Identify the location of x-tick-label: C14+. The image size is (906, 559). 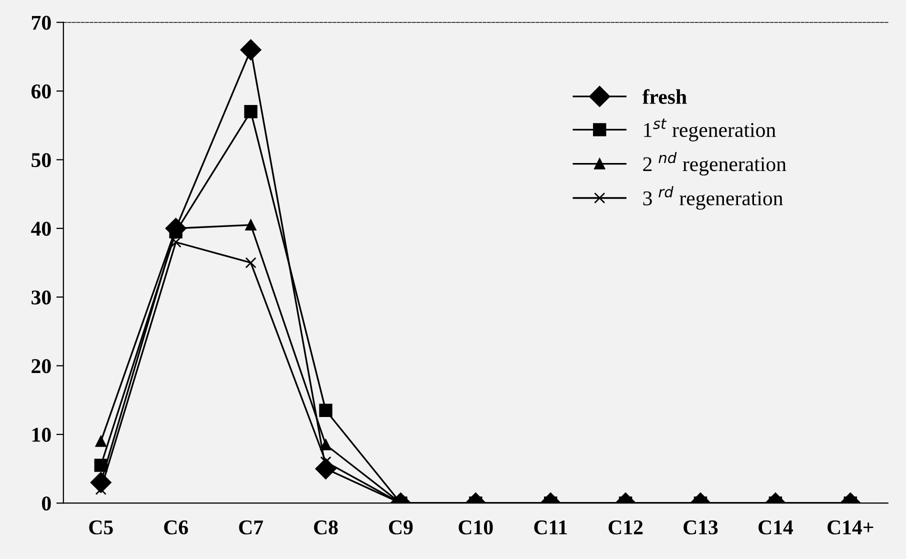
(851, 527).